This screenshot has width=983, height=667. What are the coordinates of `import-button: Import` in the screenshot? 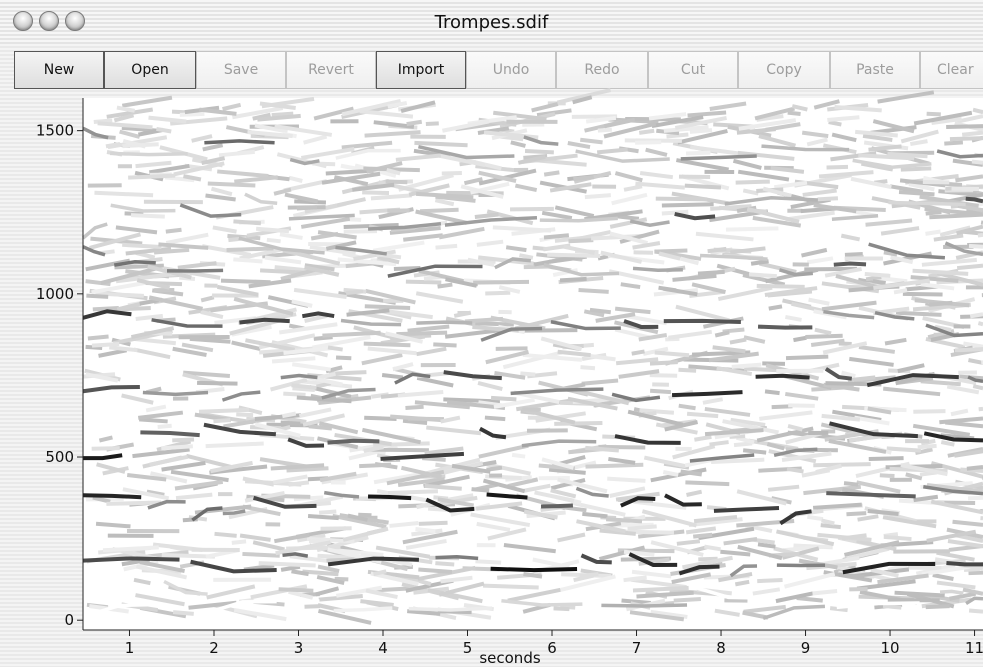 It's located at (421, 70).